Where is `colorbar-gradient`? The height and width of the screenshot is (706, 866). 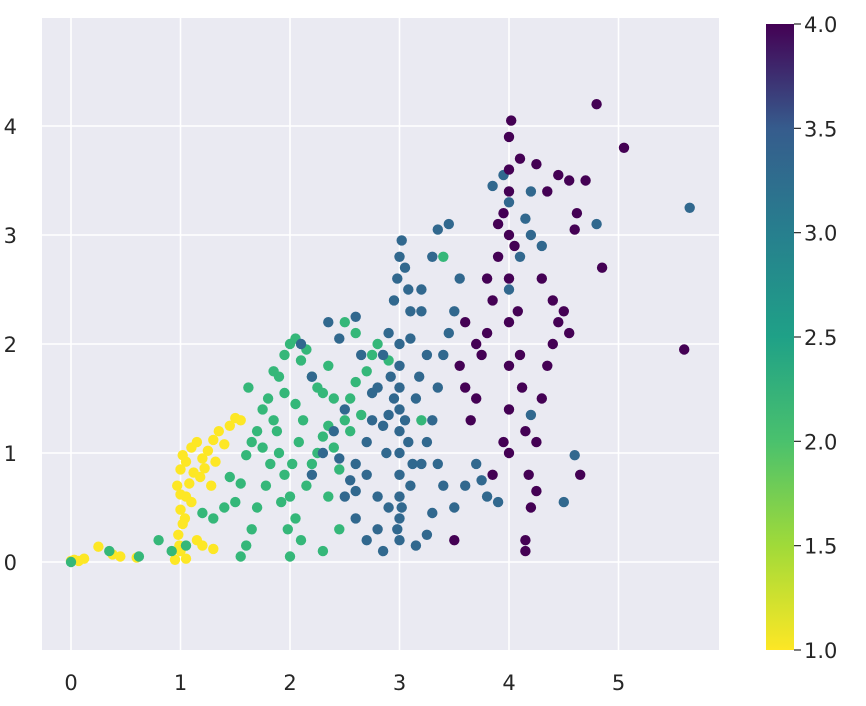 colorbar-gradient is located at coordinates (780, 337).